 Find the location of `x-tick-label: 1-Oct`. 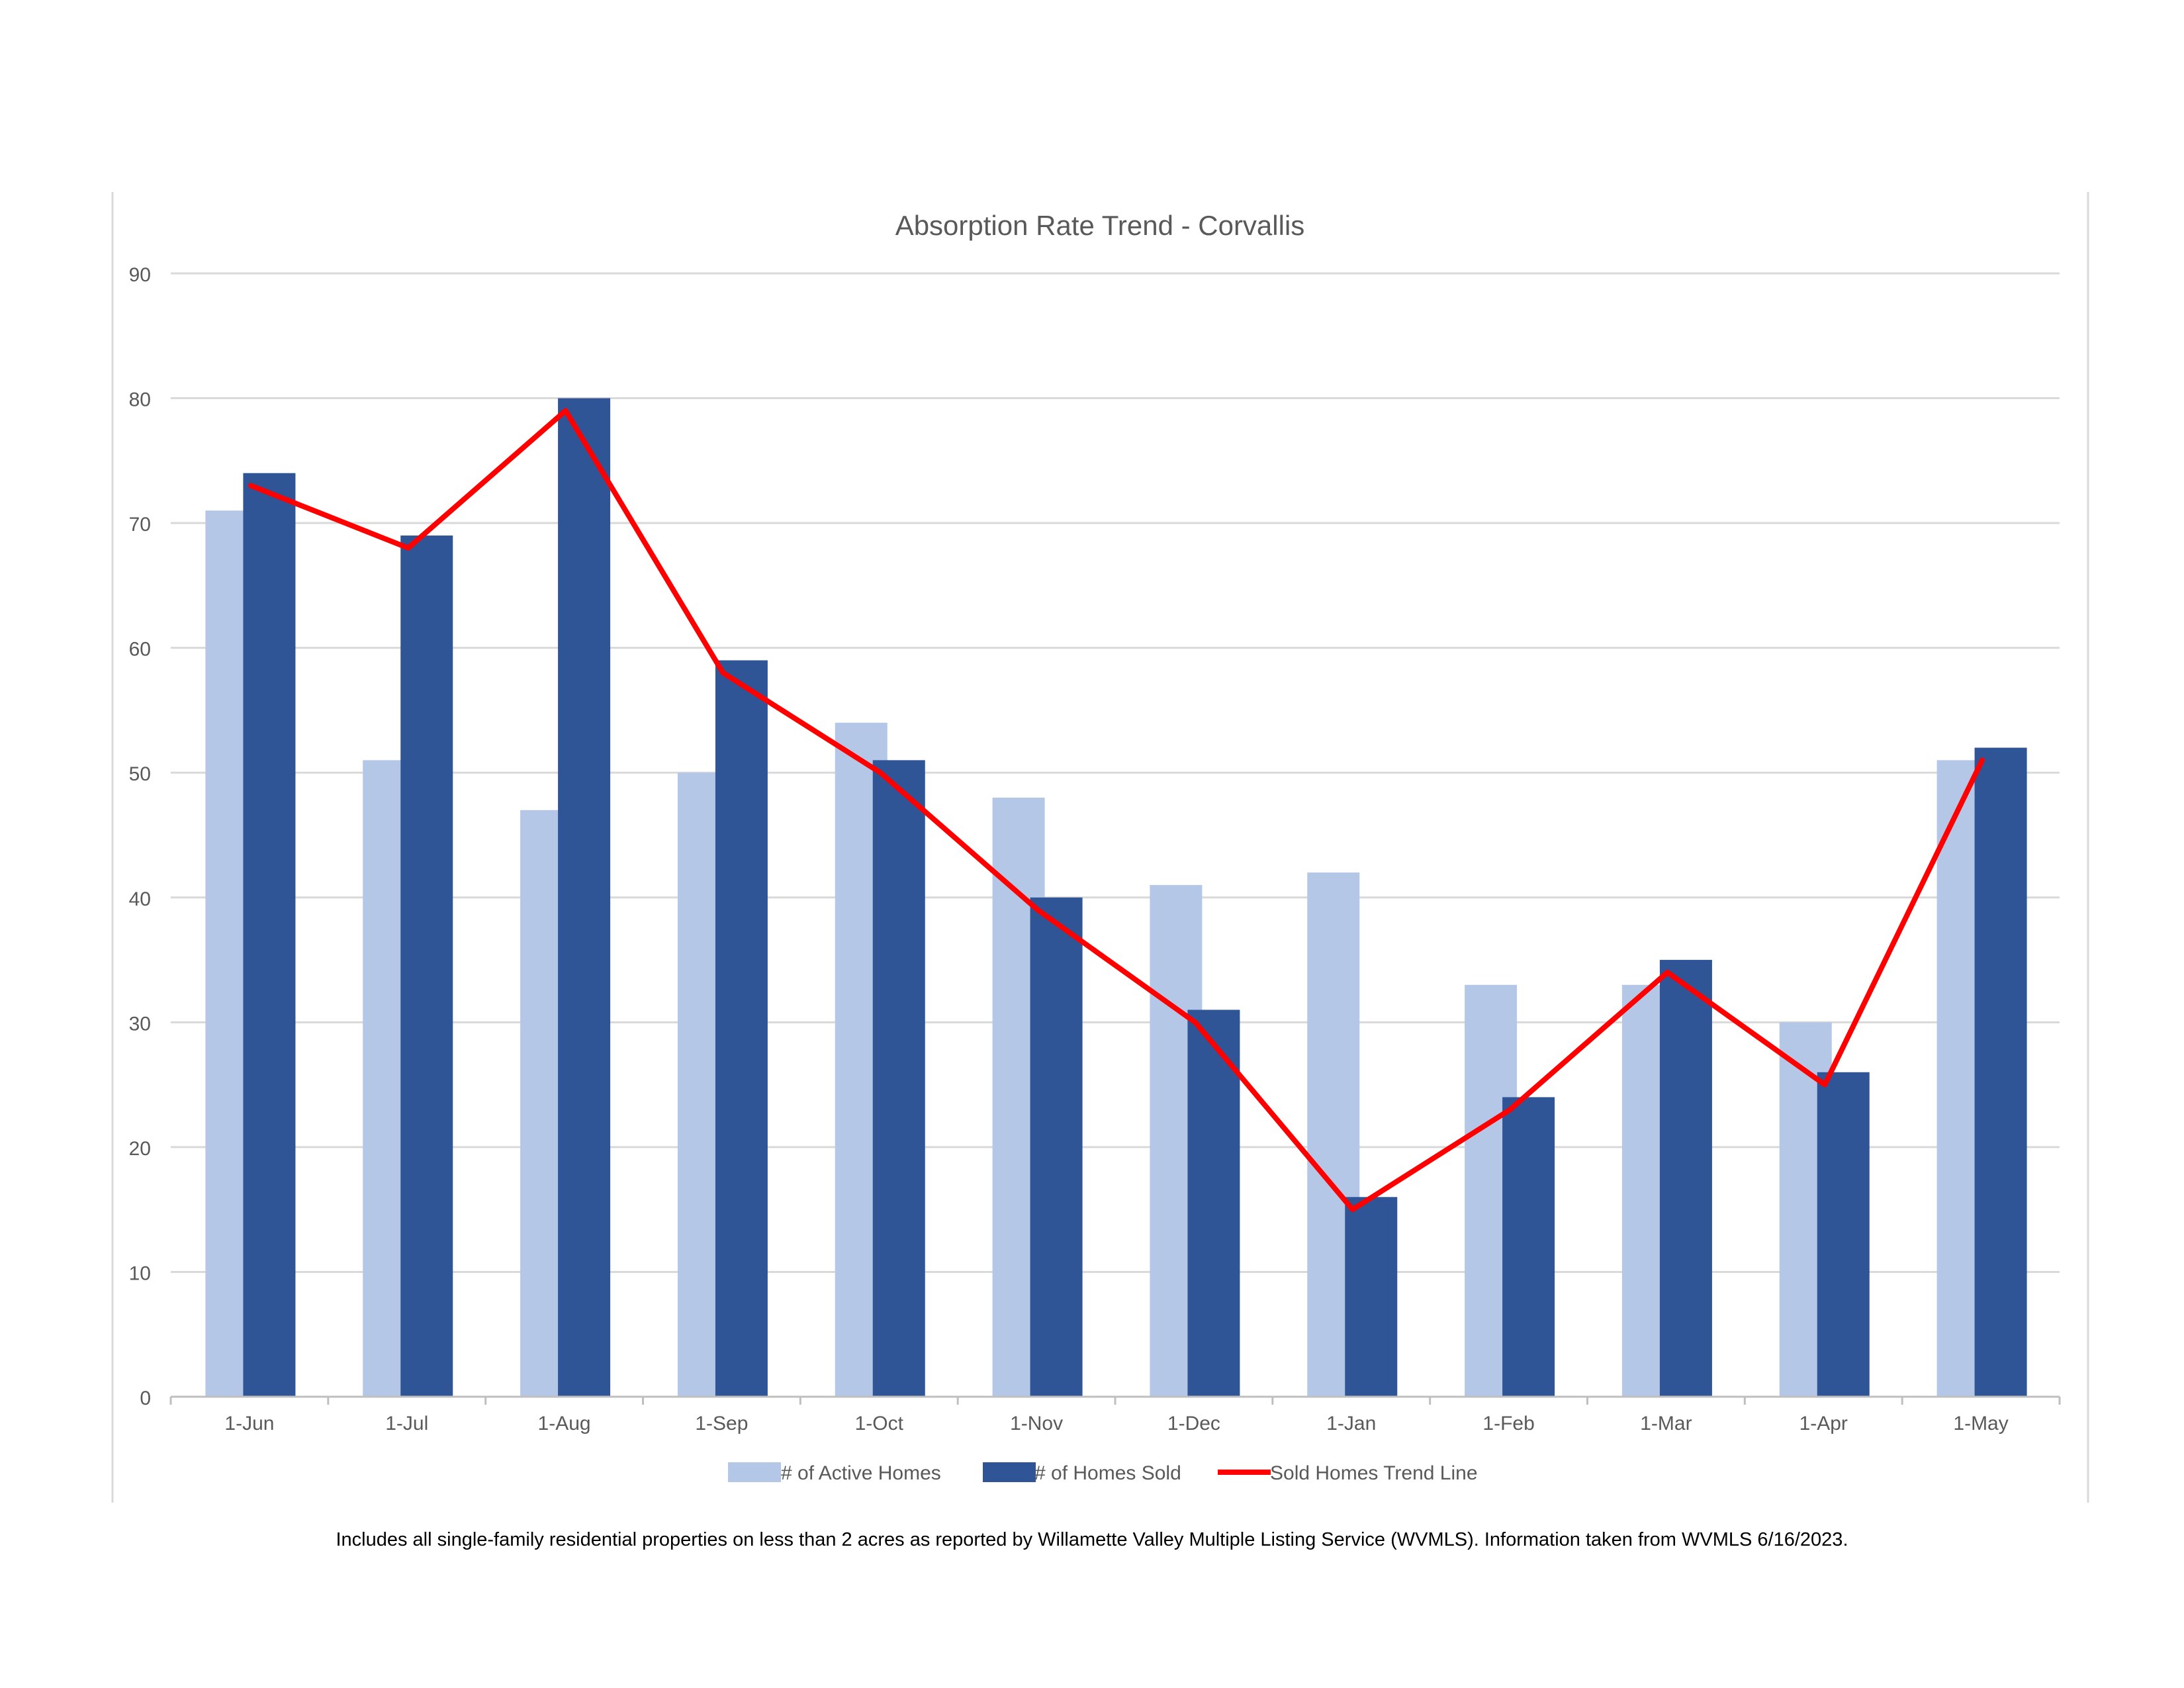

x-tick-label: 1-Oct is located at coordinates (879, 1423).